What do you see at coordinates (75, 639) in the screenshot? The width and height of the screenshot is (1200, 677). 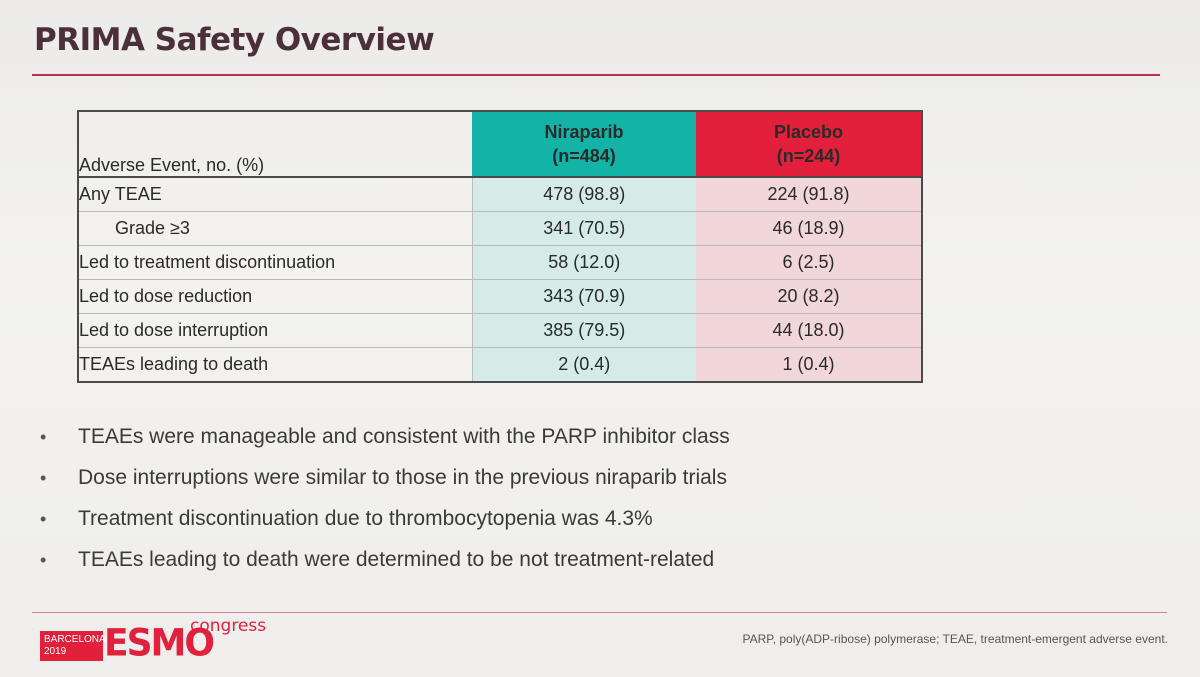 I see `logo-city: BARCELONA` at bounding box center [75, 639].